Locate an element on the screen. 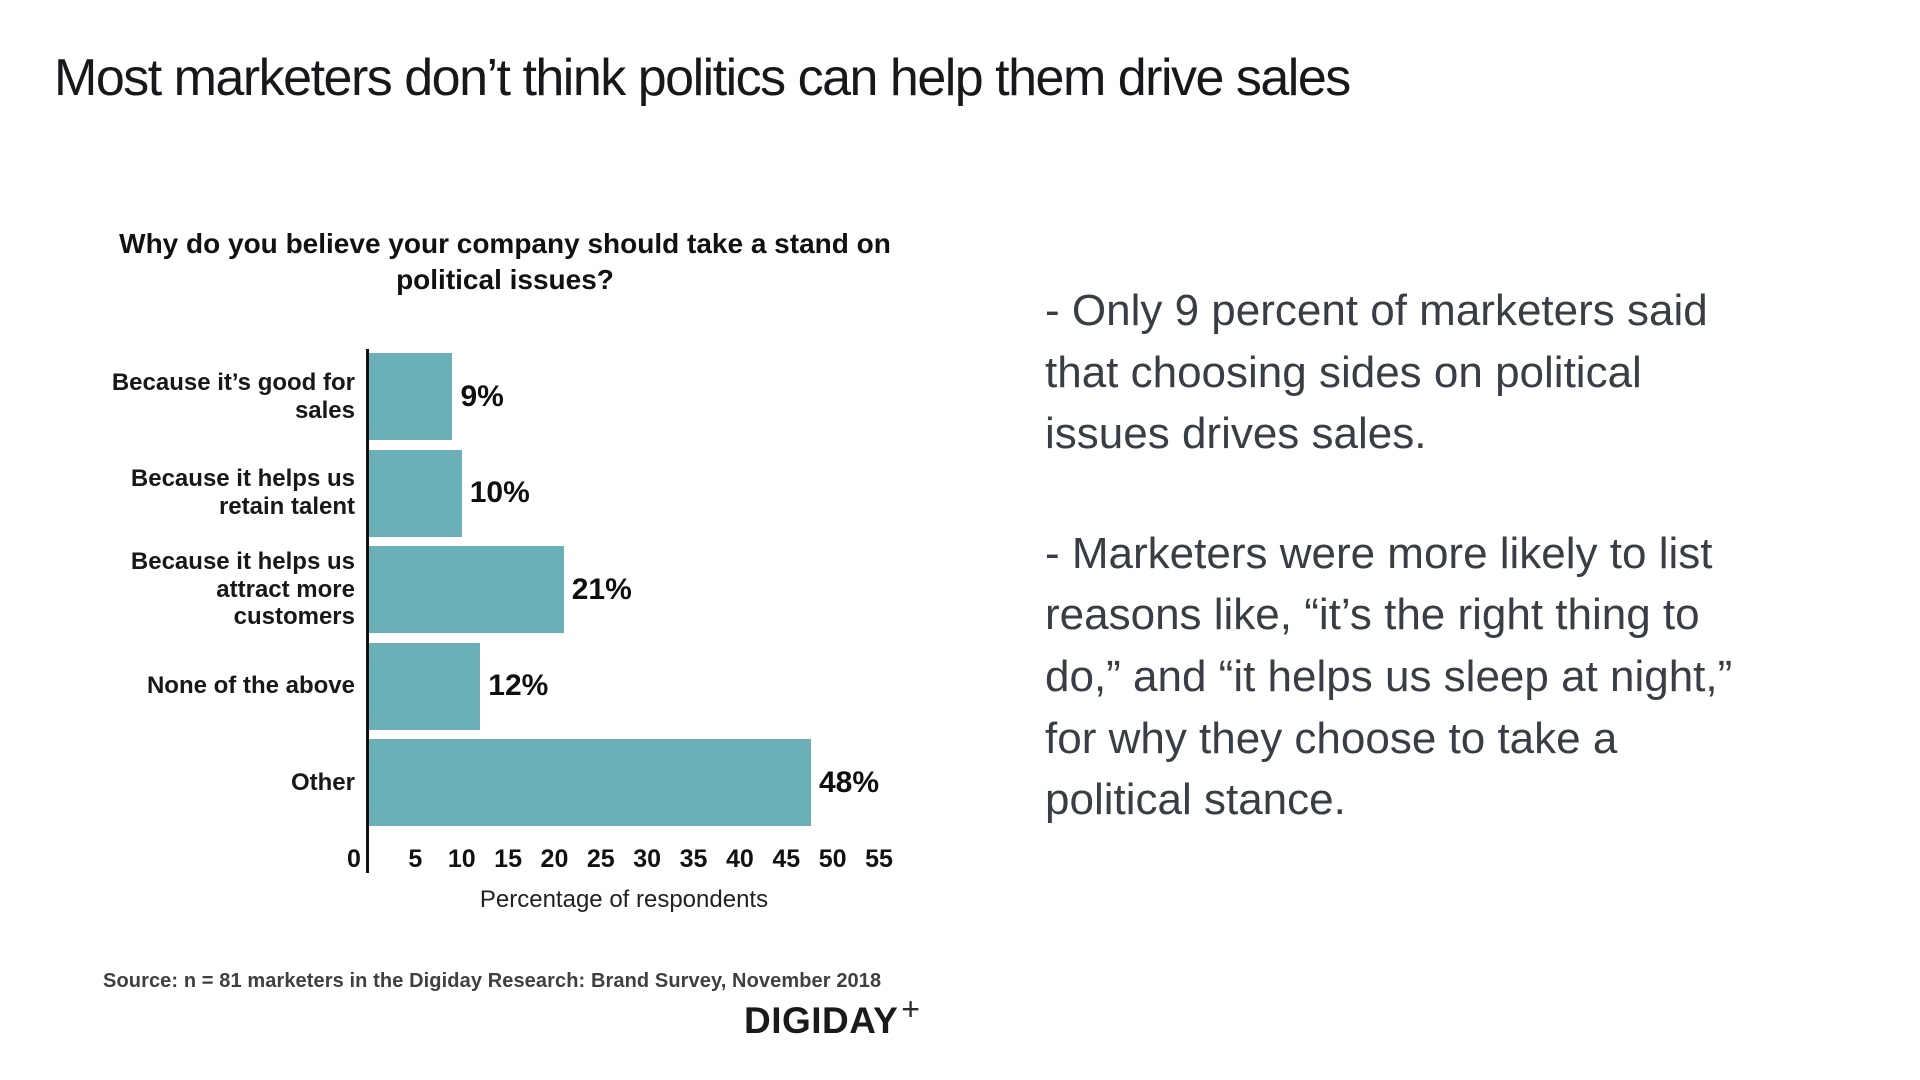 This screenshot has height=1080, width=1920. x-tick-50: 50 is located at coordinates (832, 859).